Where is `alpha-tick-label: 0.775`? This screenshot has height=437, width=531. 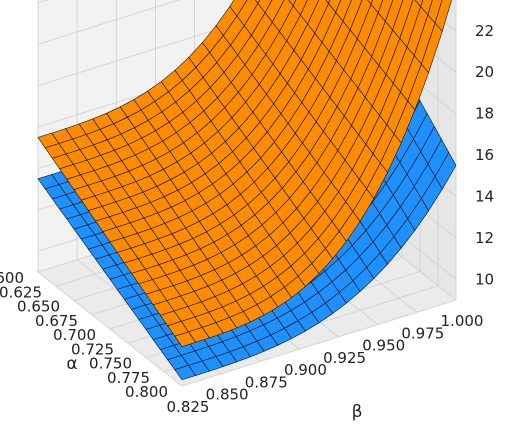 alpha-tick-label: 0.775 is located at coordinates (128, 378).